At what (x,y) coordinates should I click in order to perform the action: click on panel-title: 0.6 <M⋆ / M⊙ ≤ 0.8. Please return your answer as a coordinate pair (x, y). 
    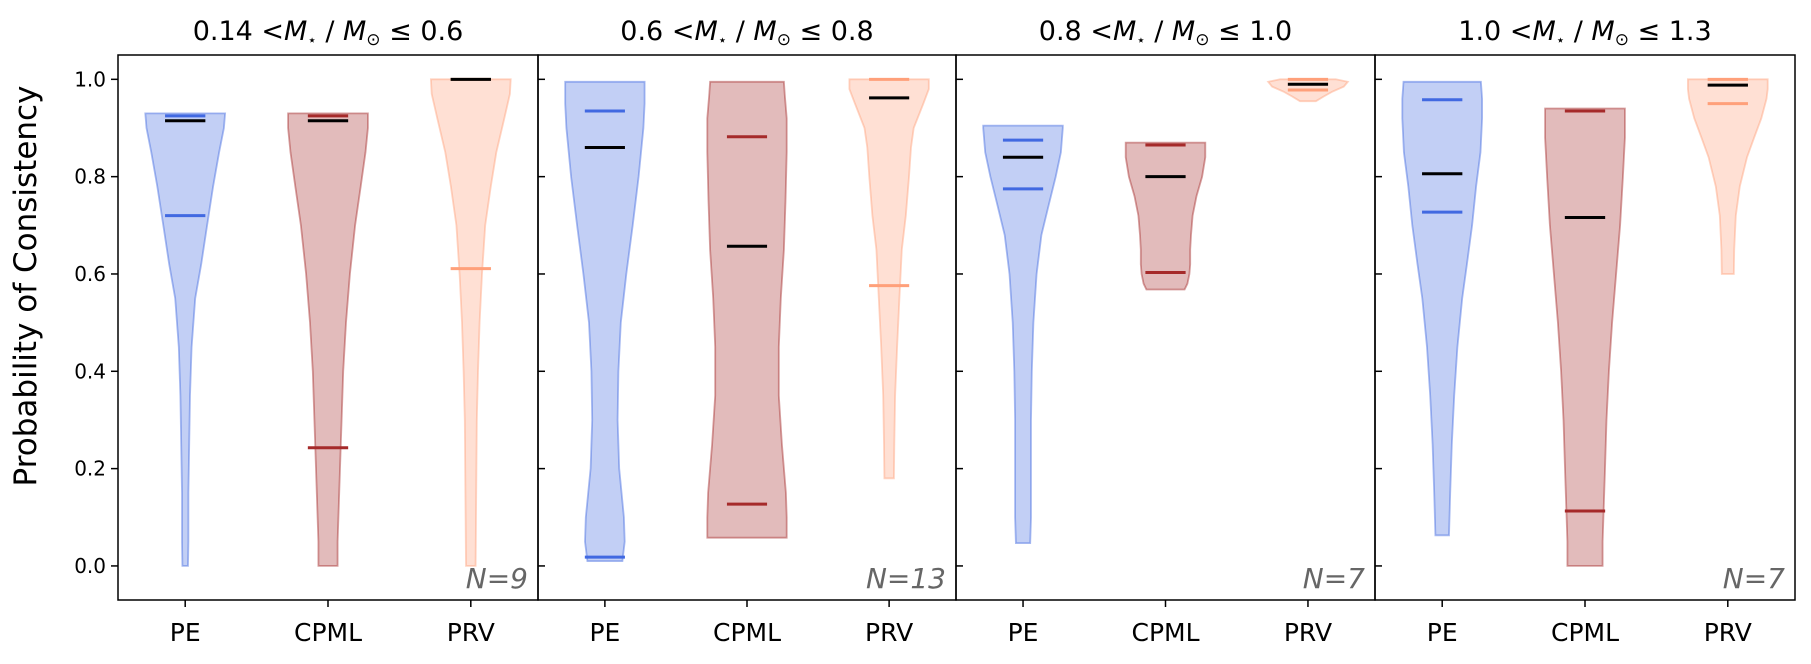
    Looking at the image, I should click on (746, 33).